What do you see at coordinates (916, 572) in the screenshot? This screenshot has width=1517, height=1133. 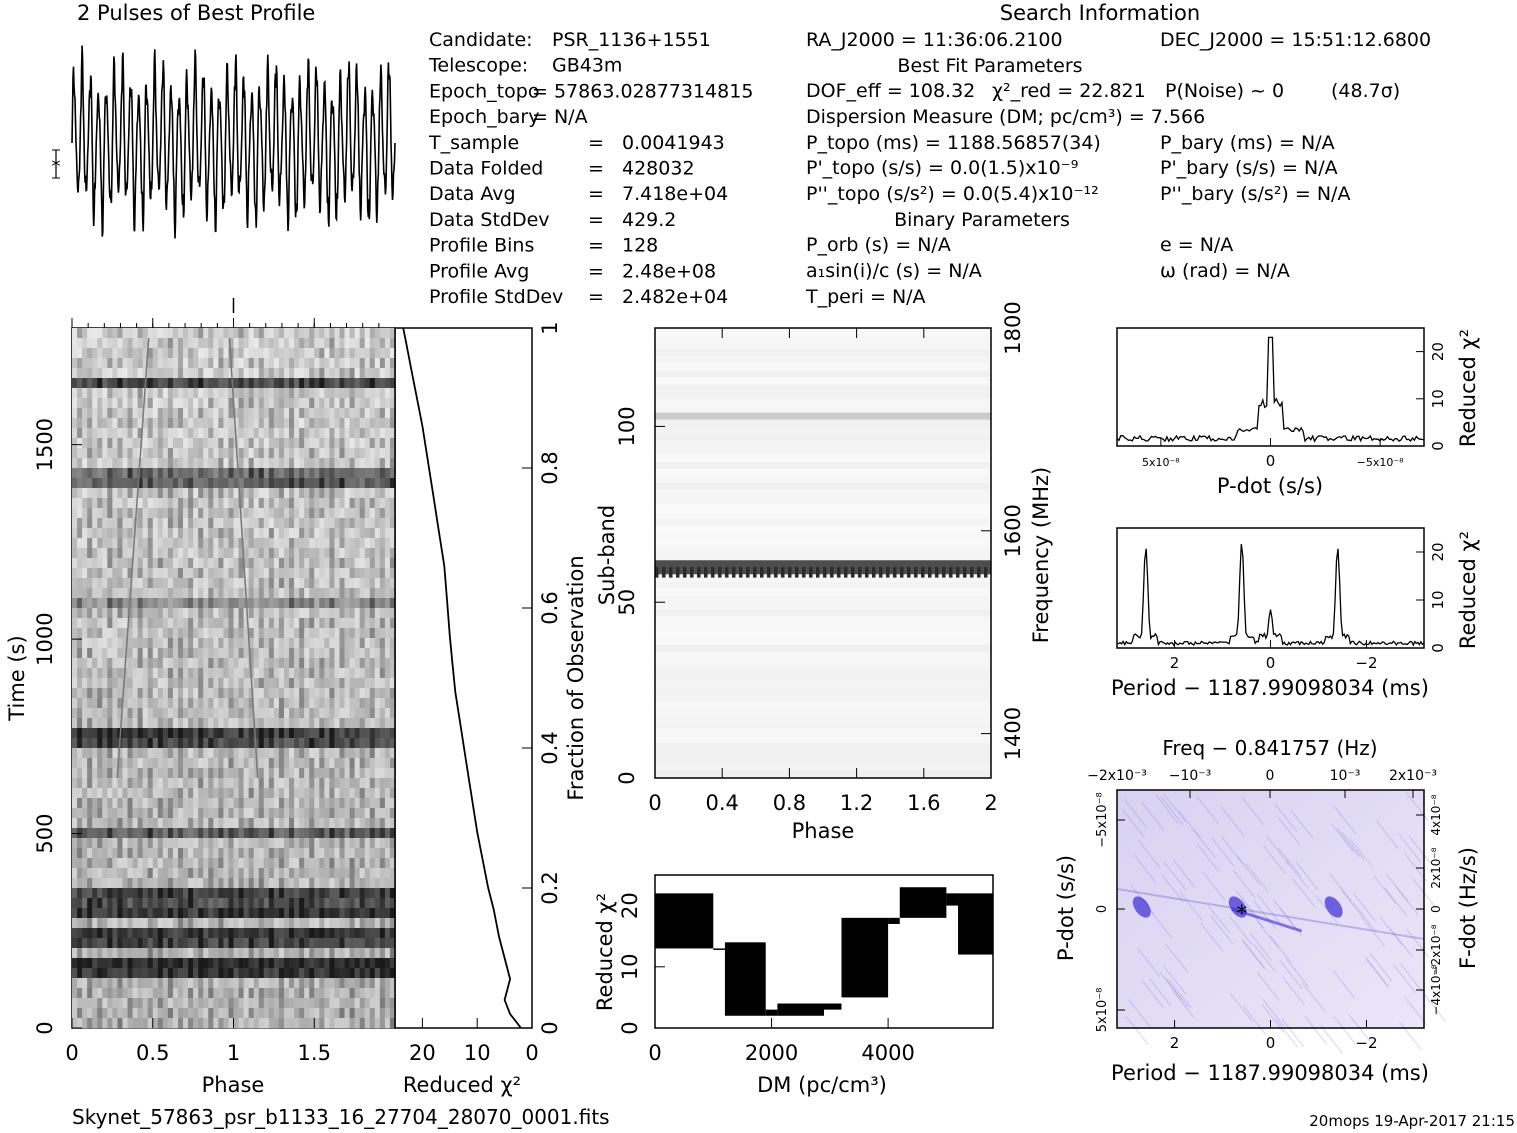 I see `subband-stripe` at bounding box center [916, 572].